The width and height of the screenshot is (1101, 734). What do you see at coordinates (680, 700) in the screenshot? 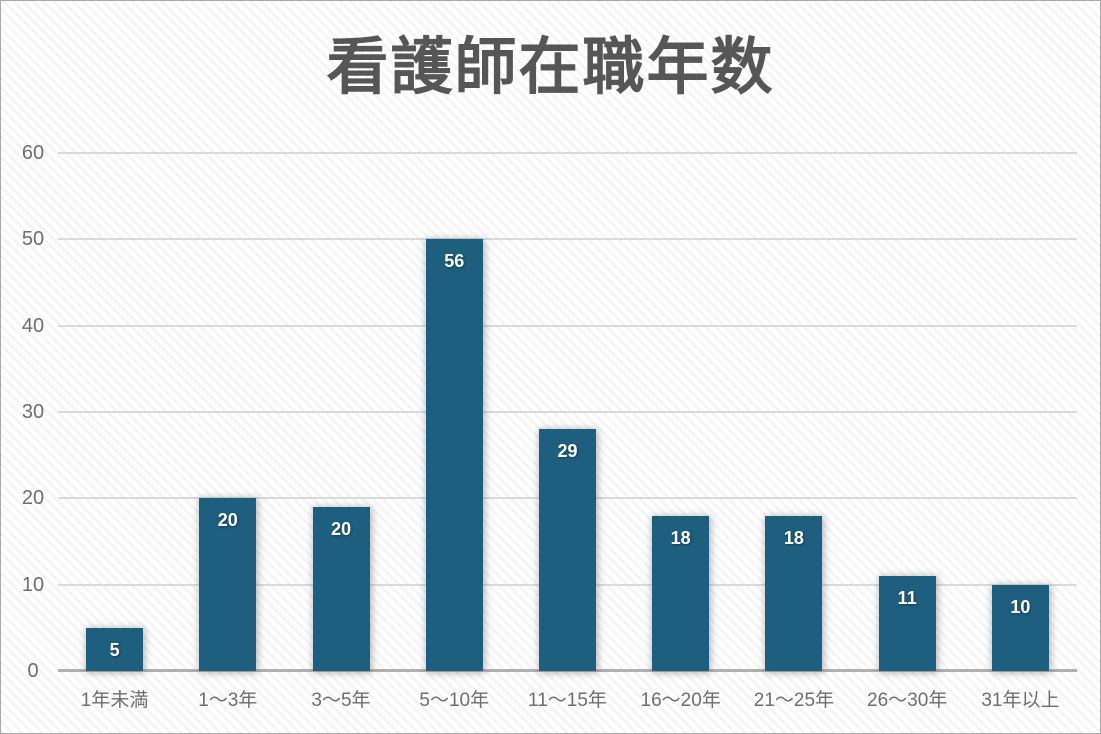
I see `x-axis-category-label: 16〜20年` at bounding box center [680, 700].